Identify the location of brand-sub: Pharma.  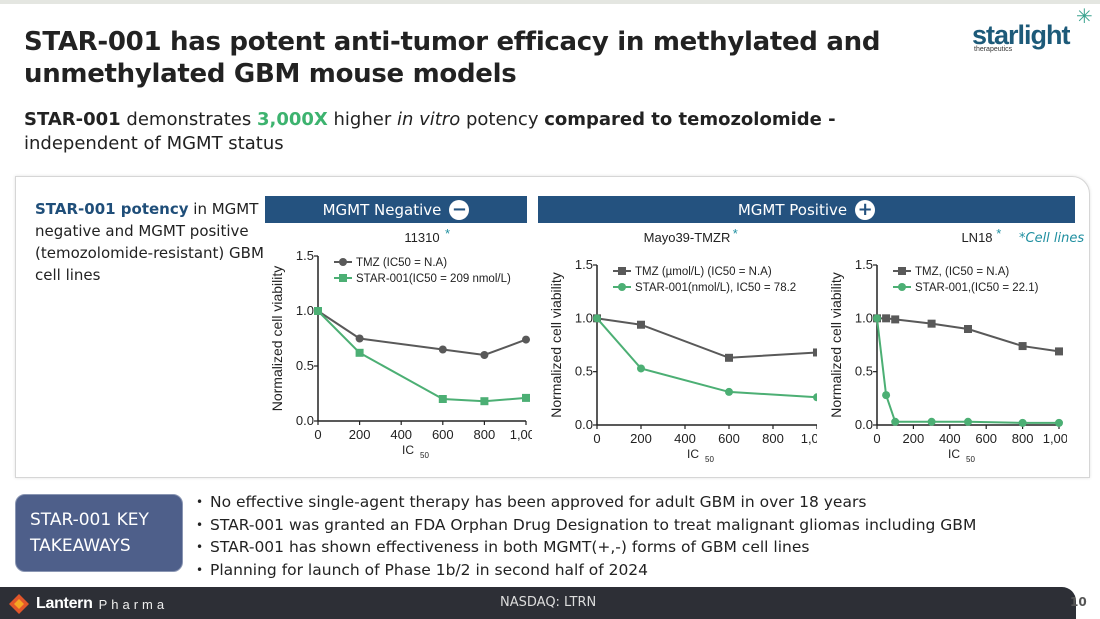
(133, 604).